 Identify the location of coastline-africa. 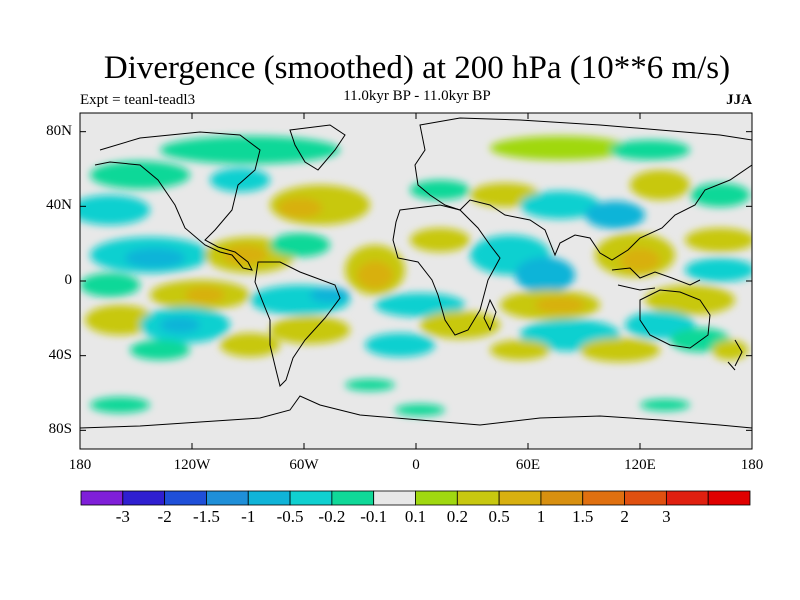
(446, 270).